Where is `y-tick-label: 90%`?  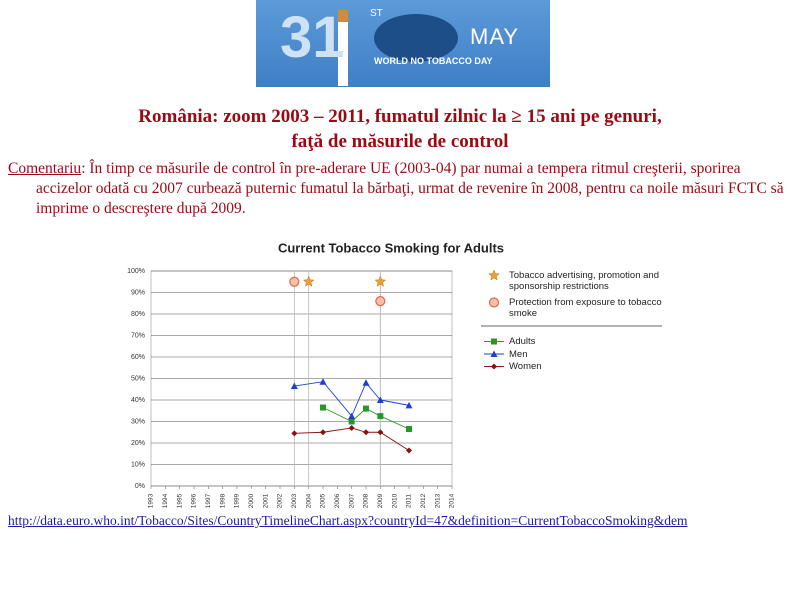
y-tick-label: 90% is located at coordinates (138, 292).